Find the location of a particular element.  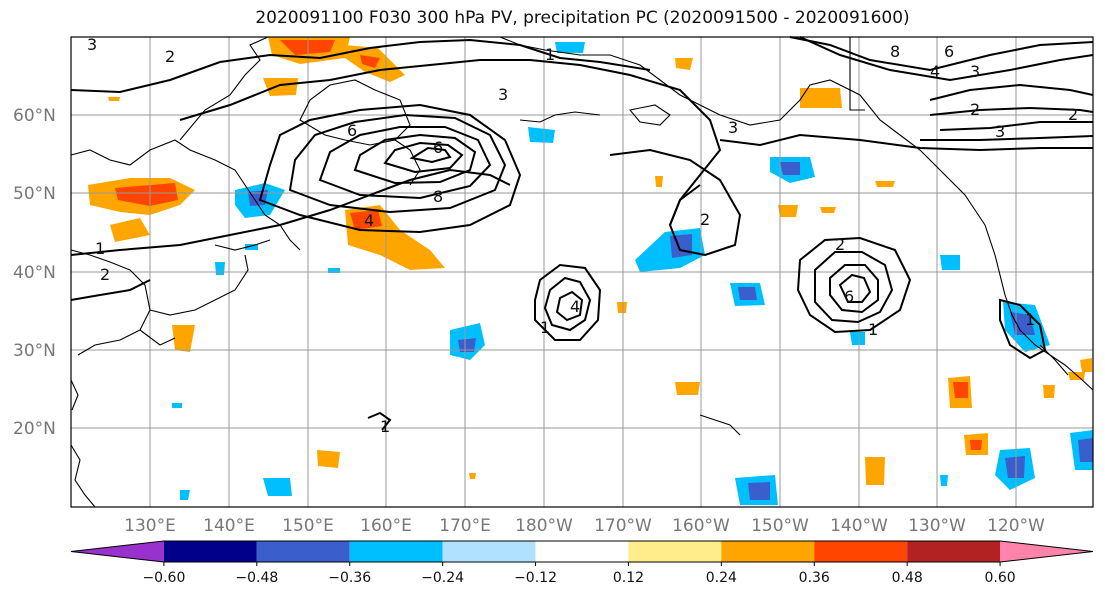

colorbar-tick-label: −0.60 is located at coordinates (163, 578).